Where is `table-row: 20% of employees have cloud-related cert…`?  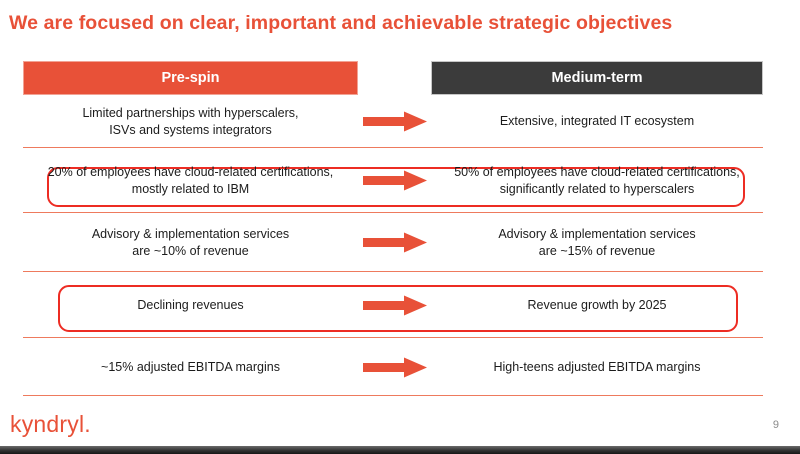 table-row: 20% of employees have cloud-related cert… is located at coordinates (400, 180).